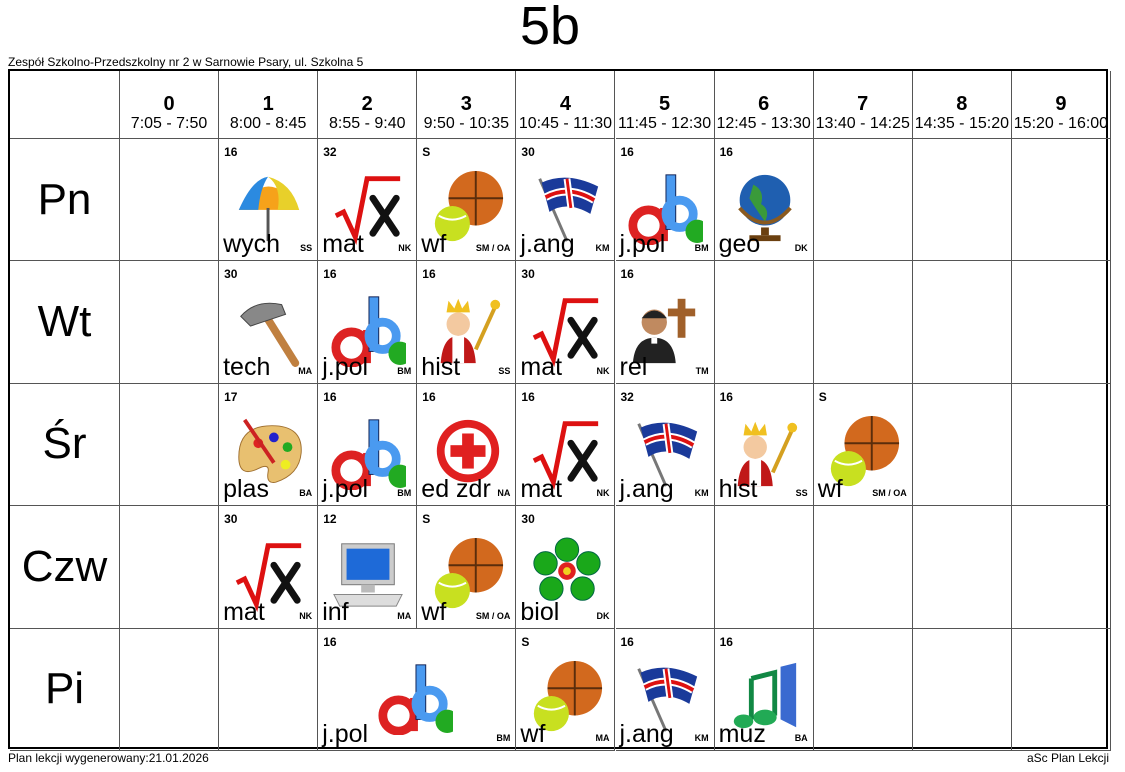 The image size is (1125, 772). Describe the element at coordinates (603, 615) in the screenshot. I see `teacher-initials: DK` at that location.